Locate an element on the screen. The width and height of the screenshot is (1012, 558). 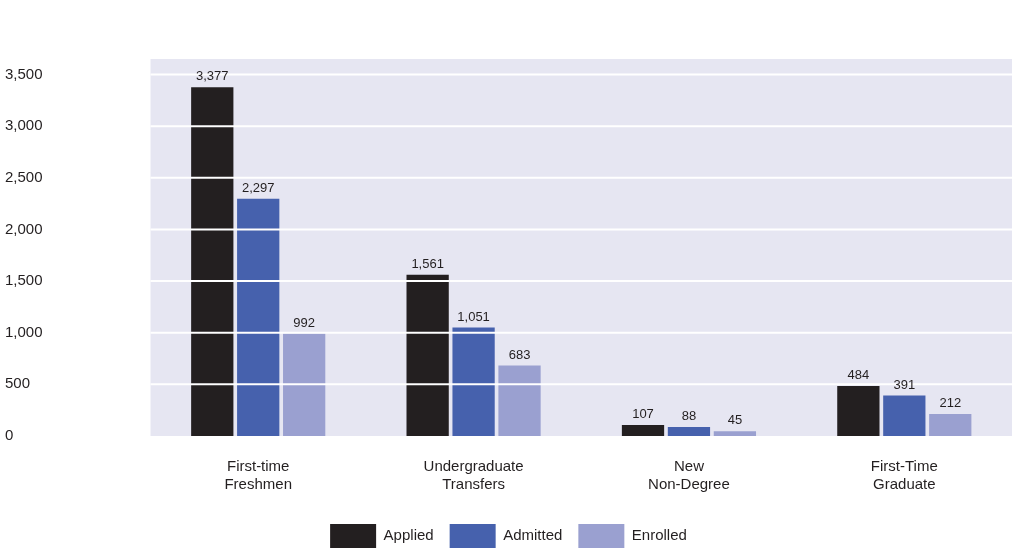
y-tick-label: 1,000 is located at coordinates (24, 331).